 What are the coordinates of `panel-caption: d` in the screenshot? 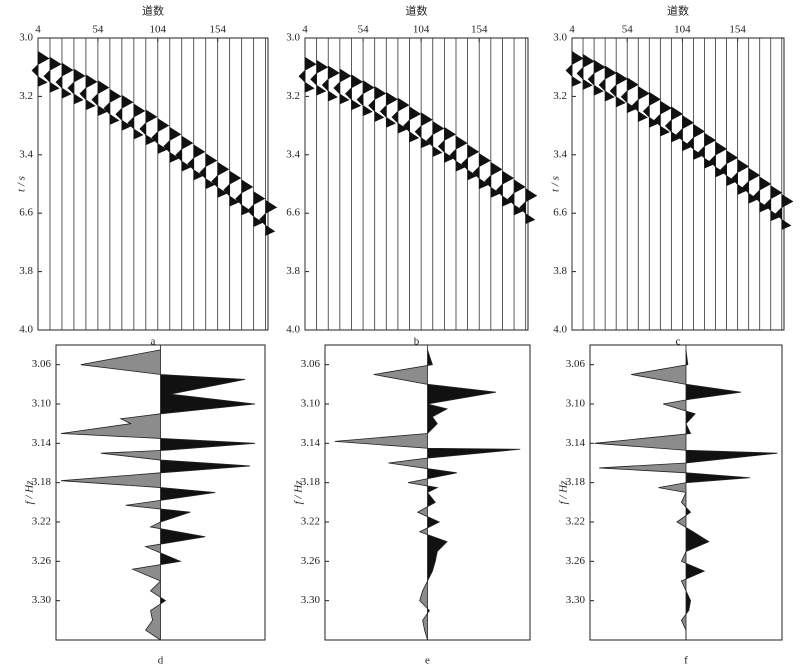 It's located at (161, 661).